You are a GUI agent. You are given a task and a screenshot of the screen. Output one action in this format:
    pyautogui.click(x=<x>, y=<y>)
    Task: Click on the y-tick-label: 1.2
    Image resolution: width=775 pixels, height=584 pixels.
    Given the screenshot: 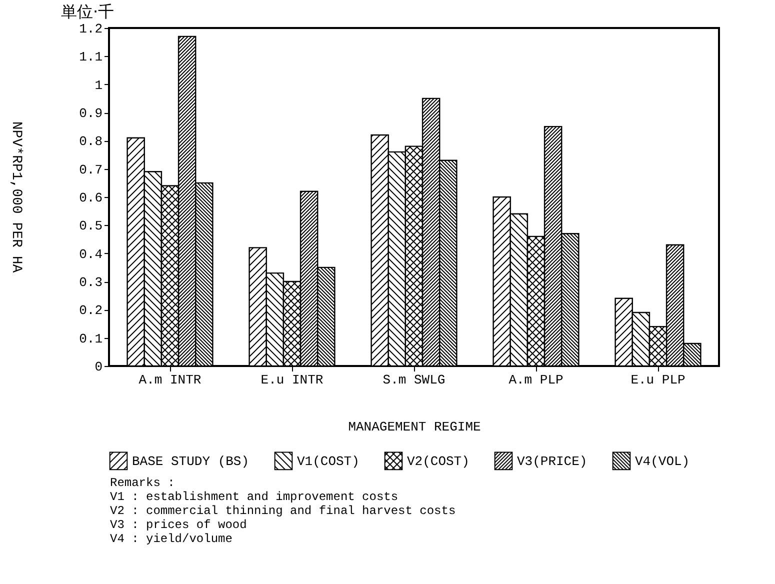 What is the action you would take?
    pyautogui.click(x=90, y=29)
    